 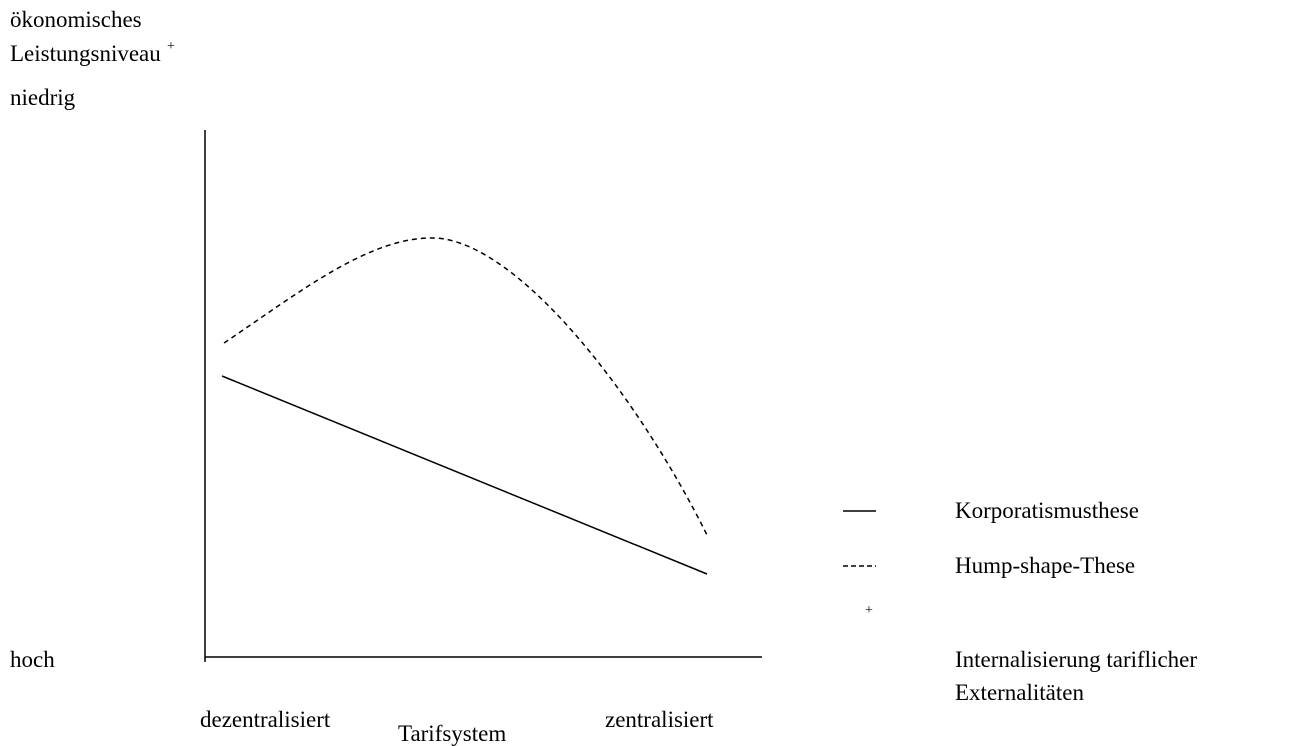 What do you see at coordinates (1047, 510) in the screenshot?
I see `legend-label: Korporatismusthese` at bounding box center [1047, 510].